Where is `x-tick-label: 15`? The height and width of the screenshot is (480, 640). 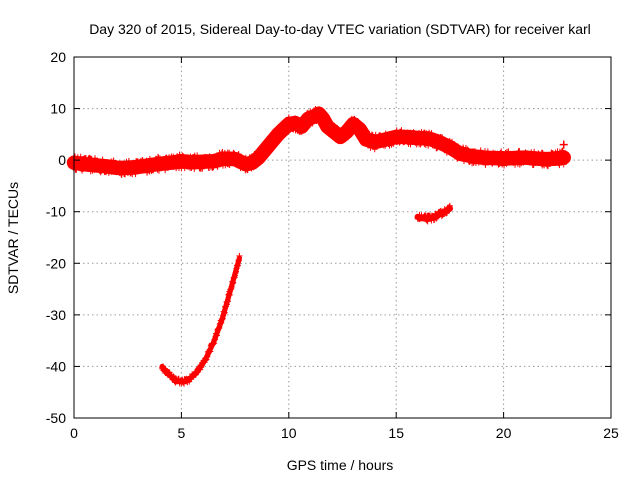 x-tick-label: 15 is located at coordinates (396, 433).